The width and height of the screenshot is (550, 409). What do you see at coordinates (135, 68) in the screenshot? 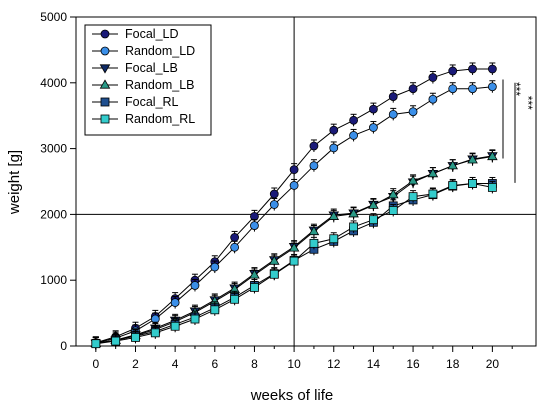
I see `legend-entry: Focal_LB` at bounding box center [135, 68].